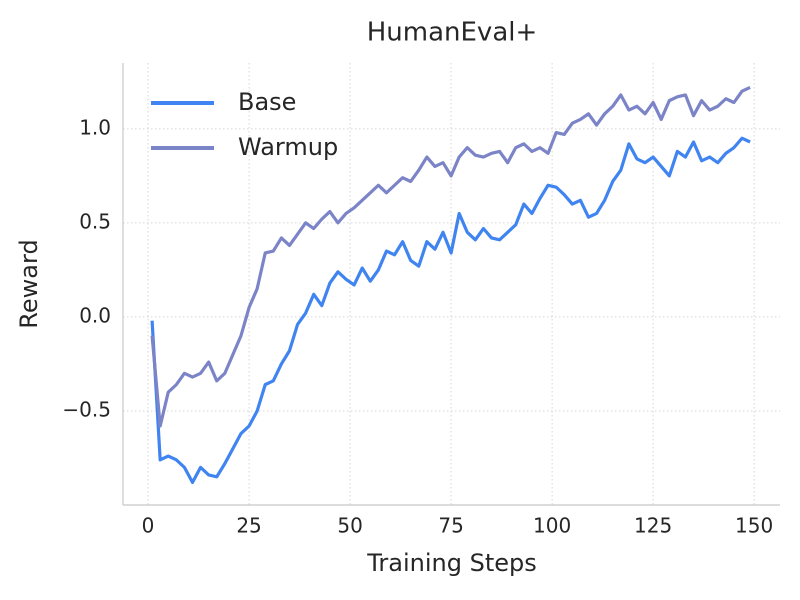 The width and height of the screenshot is (800, 600). What do you see at coordinates (86, 409) in the screenshot?
I see `y-tick-label: −0.5` at bounding box center [86, 409].